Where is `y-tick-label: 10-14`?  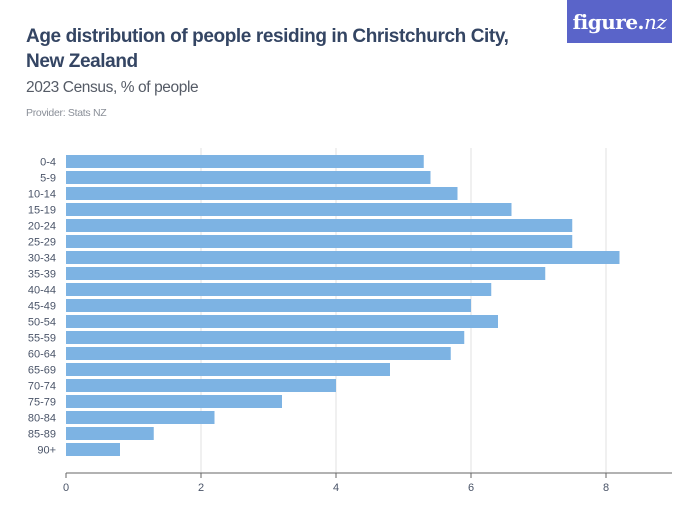 y-tick-label: 10-14 is located at coordinates (42, 195).